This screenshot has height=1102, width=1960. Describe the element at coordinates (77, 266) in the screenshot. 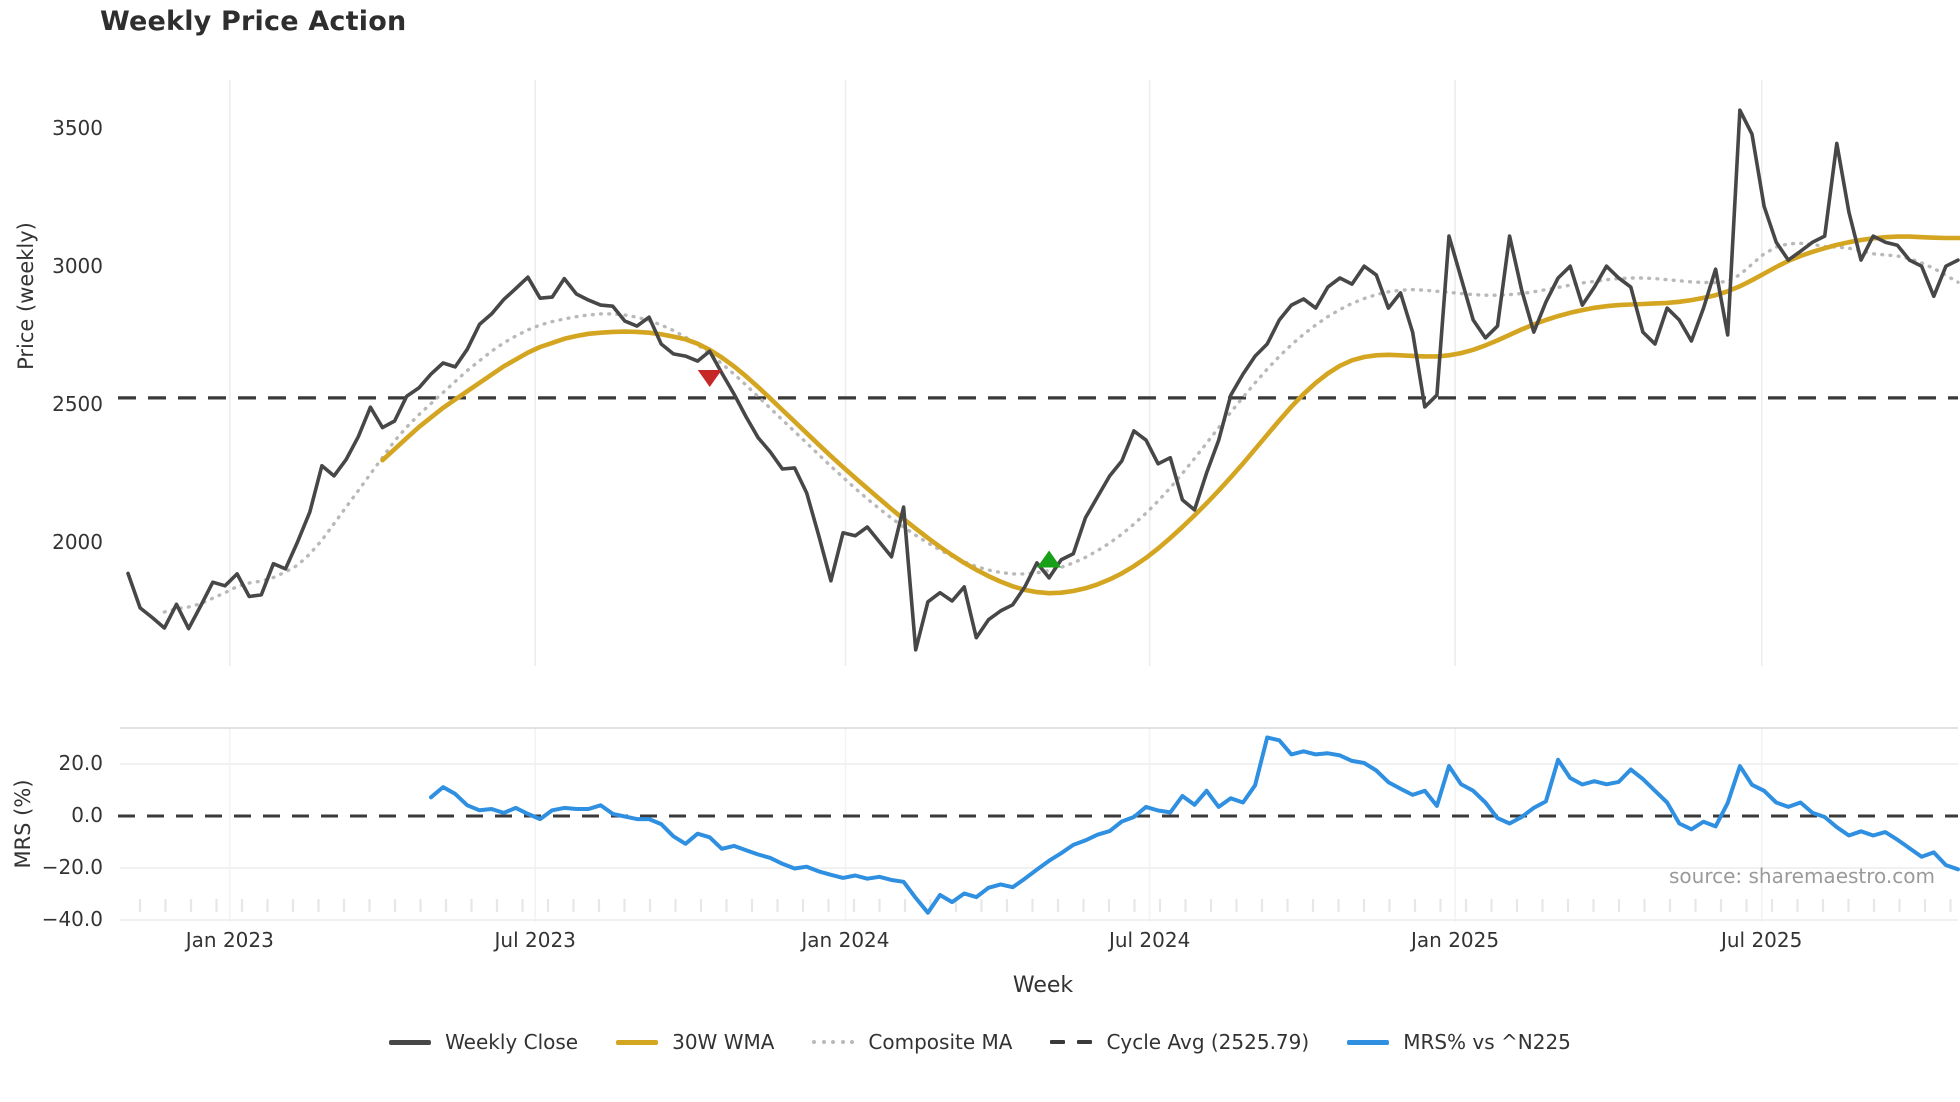

I see `price-tick-3000: 3000` at that location.